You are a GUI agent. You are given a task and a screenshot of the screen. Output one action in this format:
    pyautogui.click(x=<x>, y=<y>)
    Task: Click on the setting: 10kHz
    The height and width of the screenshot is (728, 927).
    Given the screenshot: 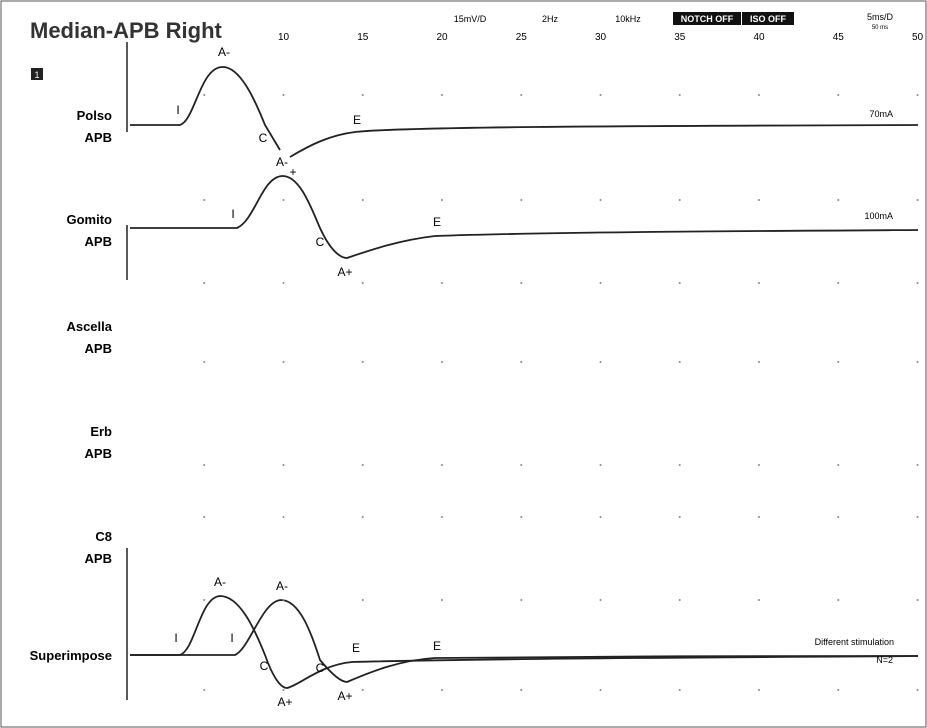 What is the action you would take?
    pyautogui.click(x=628, y=19)
    